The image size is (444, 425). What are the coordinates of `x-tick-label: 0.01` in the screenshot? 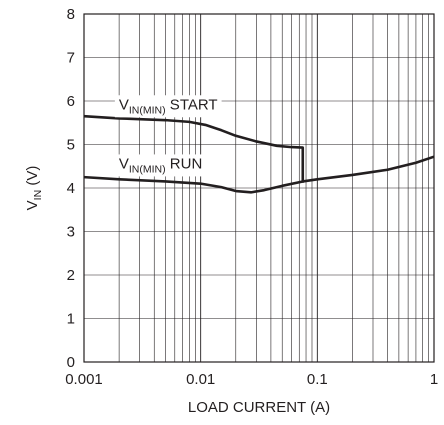 It's located at (200, 379).